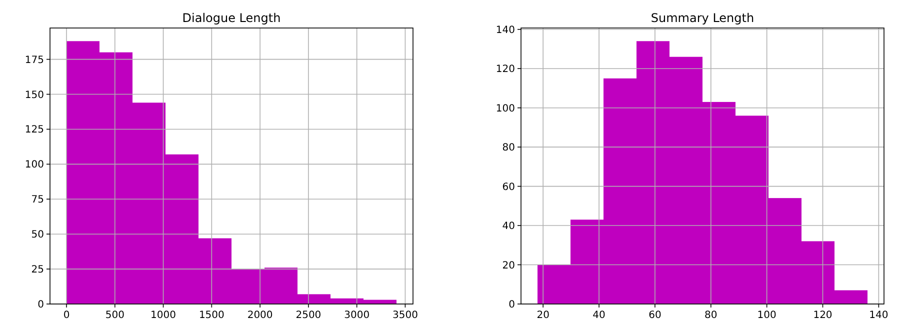 The image size is (911, 333). What do you see at coordinates (231, 18) in the screenshot?
I see `chart-title: Dialogue Length` at bounding box center [231, 18].